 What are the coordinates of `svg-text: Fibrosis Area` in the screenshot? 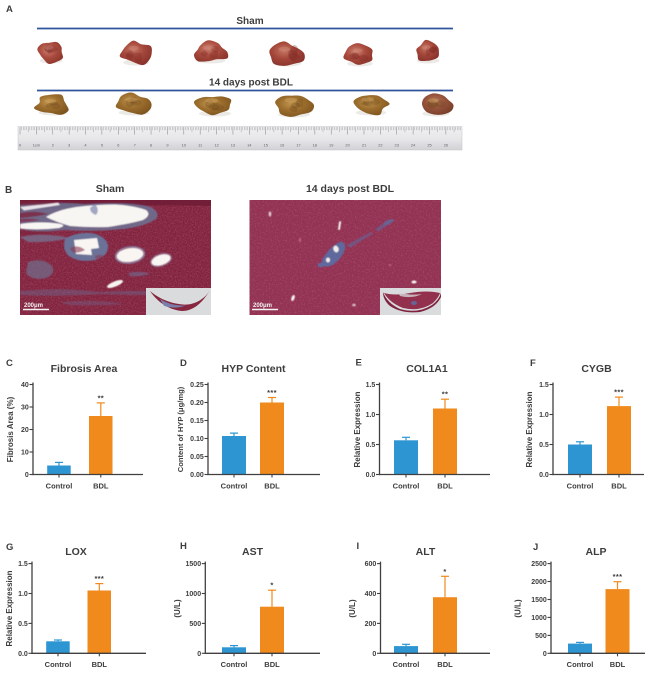 It's located at (84, 369).